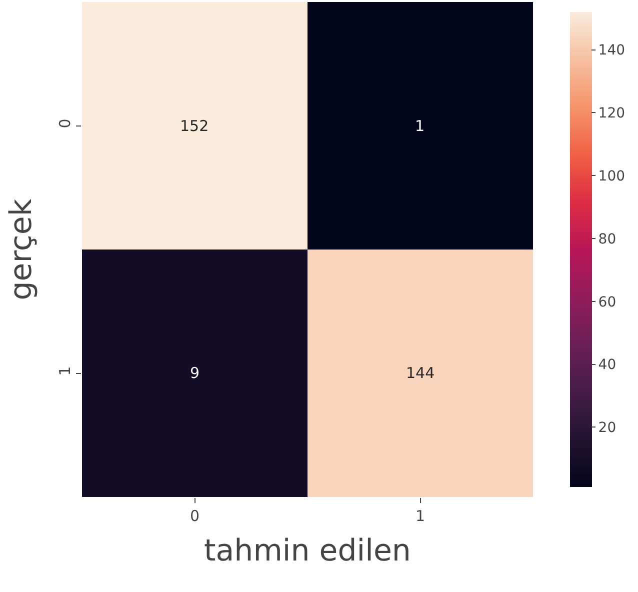  What do you see at coordinates (420, 373) in the screenshot?
I see `data-label: 144` at bounding box center [420, 373].